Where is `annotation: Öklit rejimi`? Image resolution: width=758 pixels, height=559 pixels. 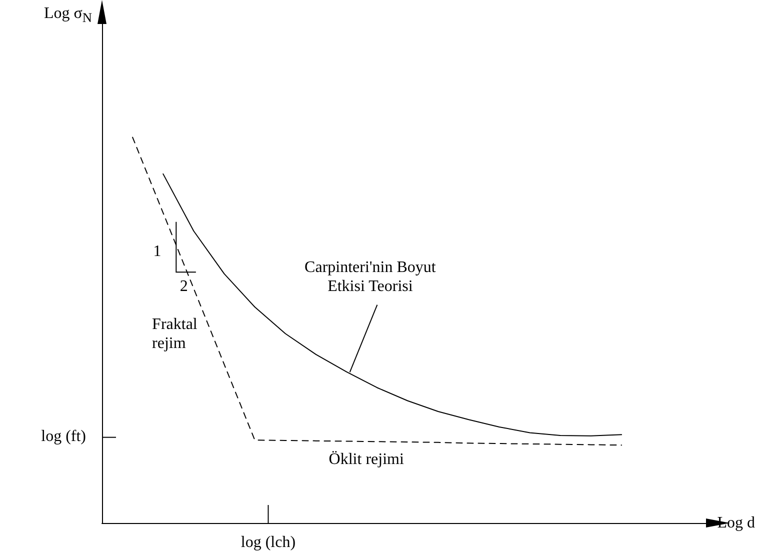 annotation: Öklit rejimi is located at coordinates (366, 460).